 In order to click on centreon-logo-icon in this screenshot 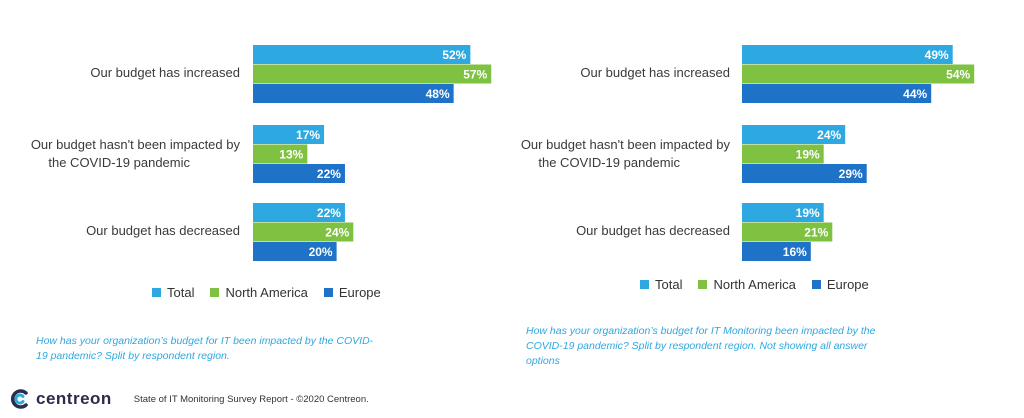, I will do `click(19, 399)`.